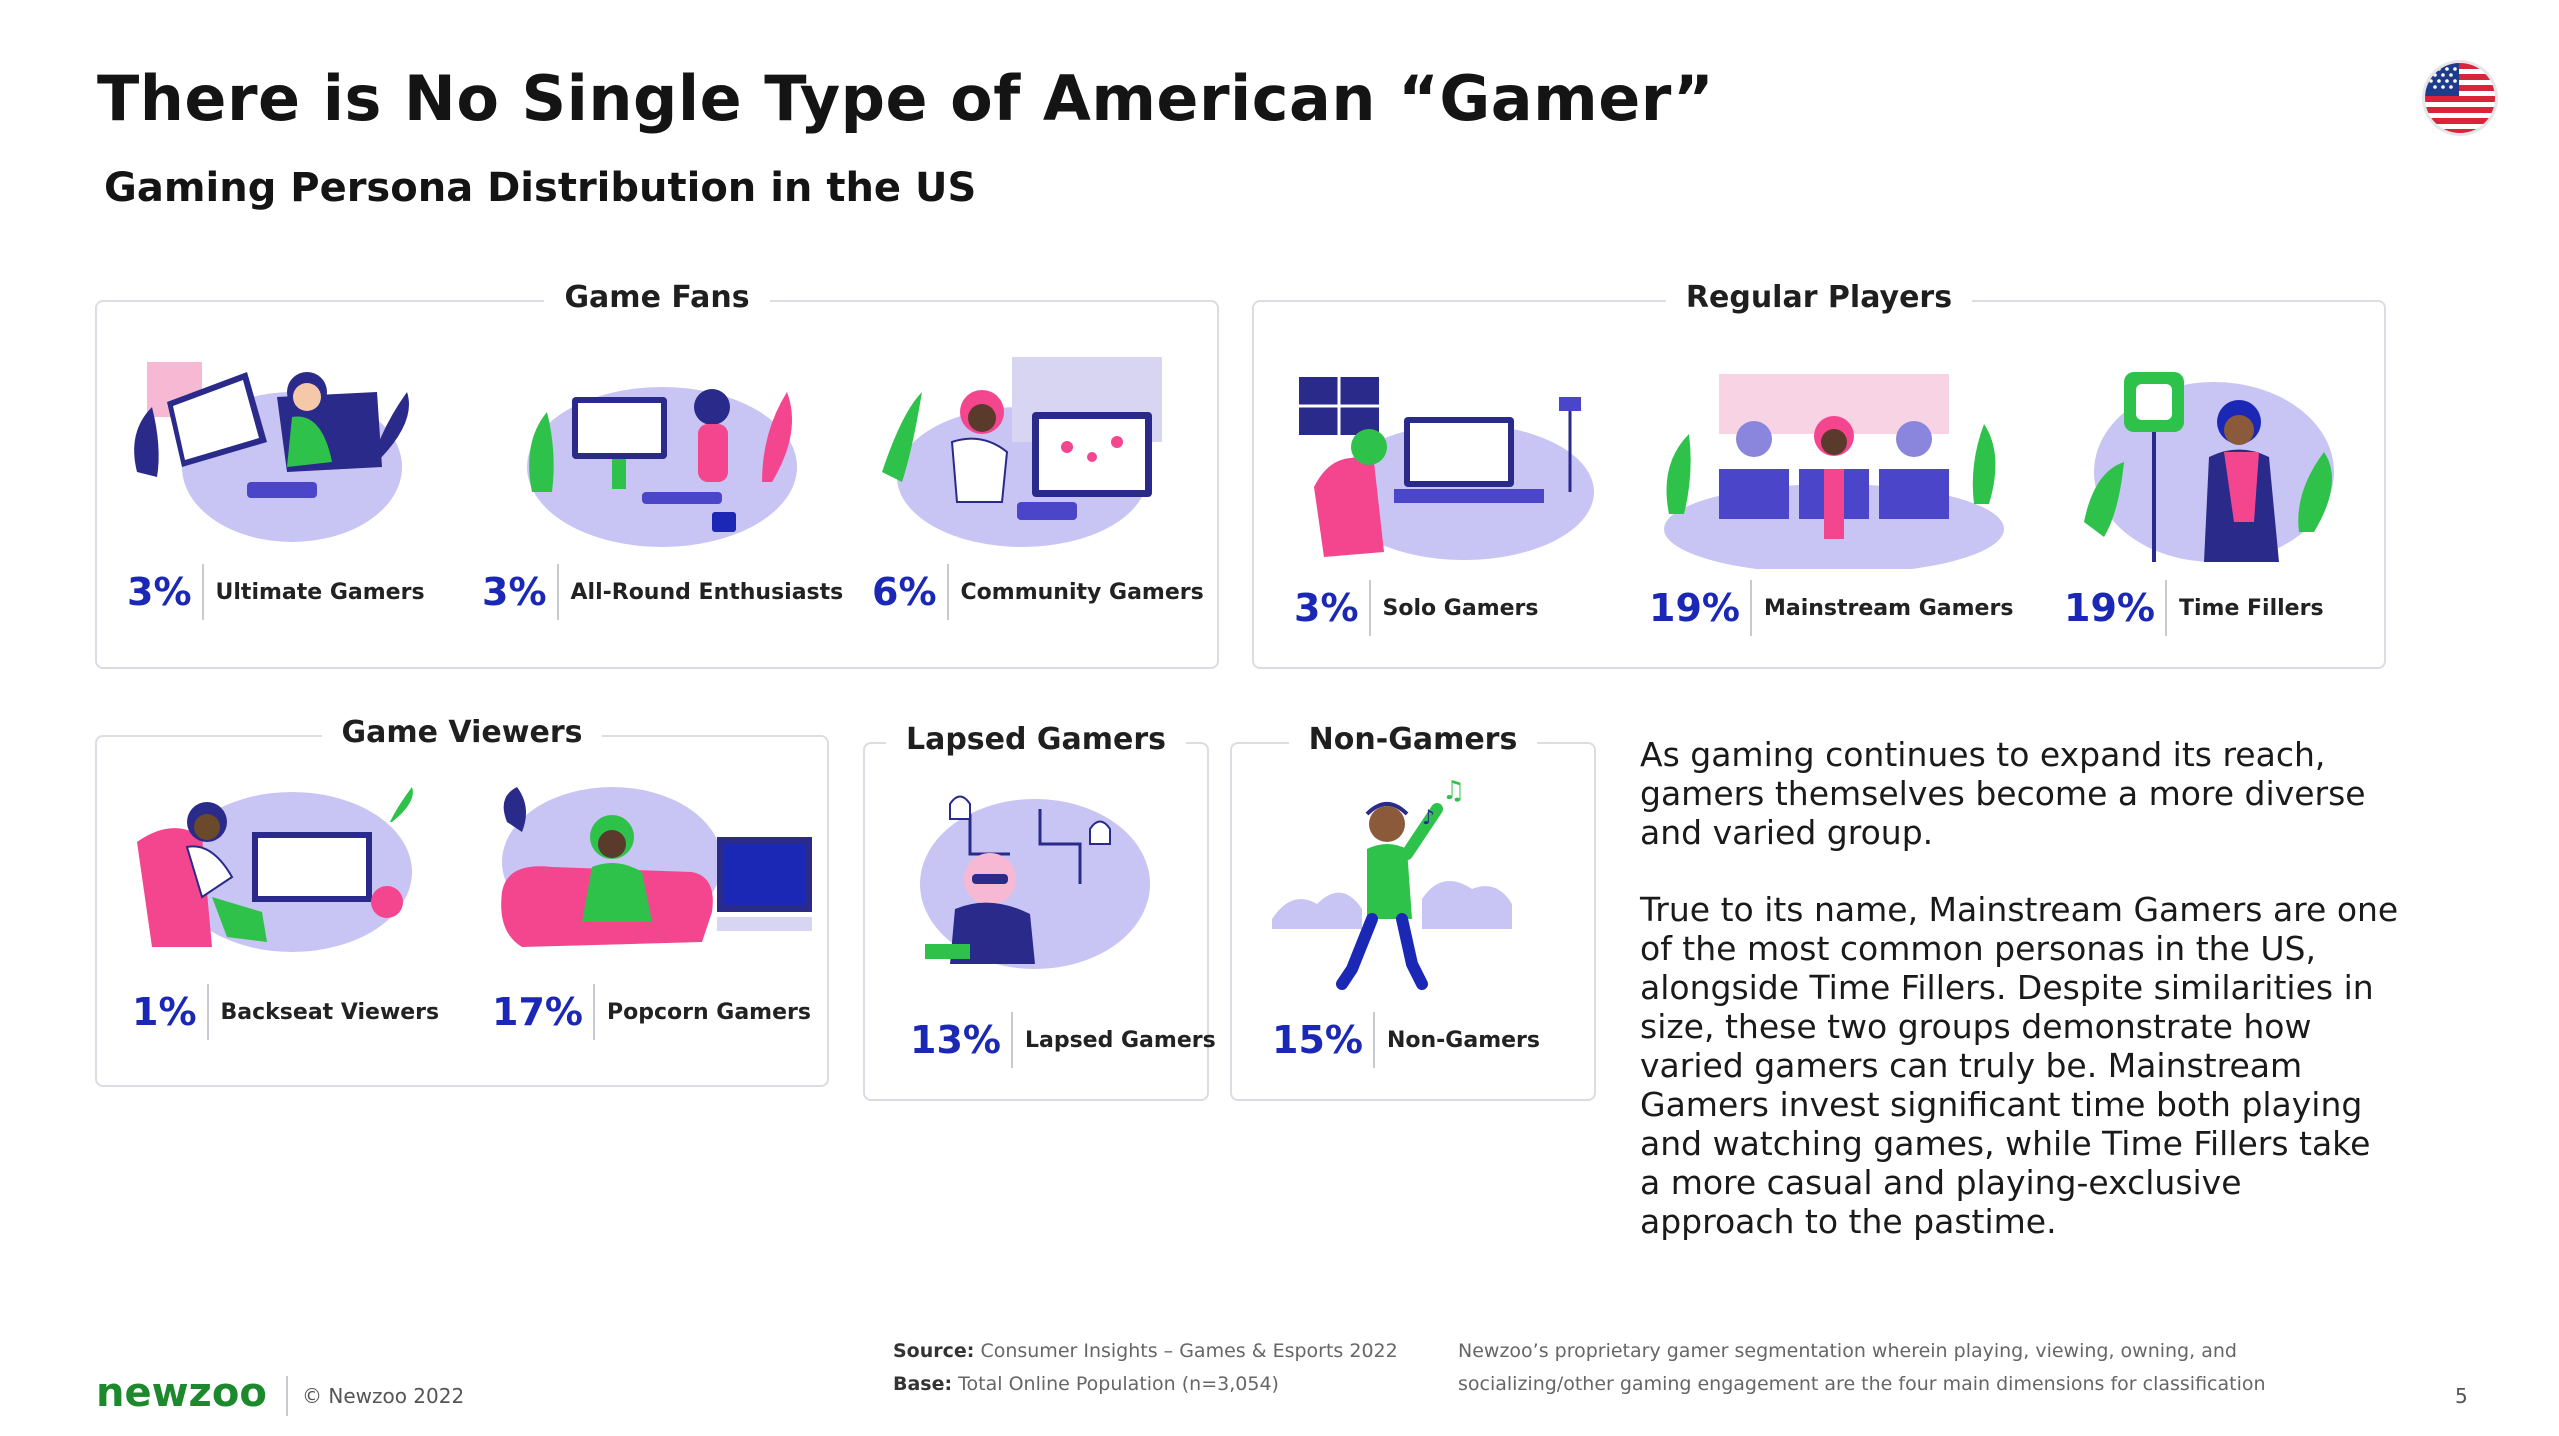 This screenshot has width=2559, height=1436. I want to click on group-regular-players: Regular Players 3% Solo Gamers, so click(1819, 474).